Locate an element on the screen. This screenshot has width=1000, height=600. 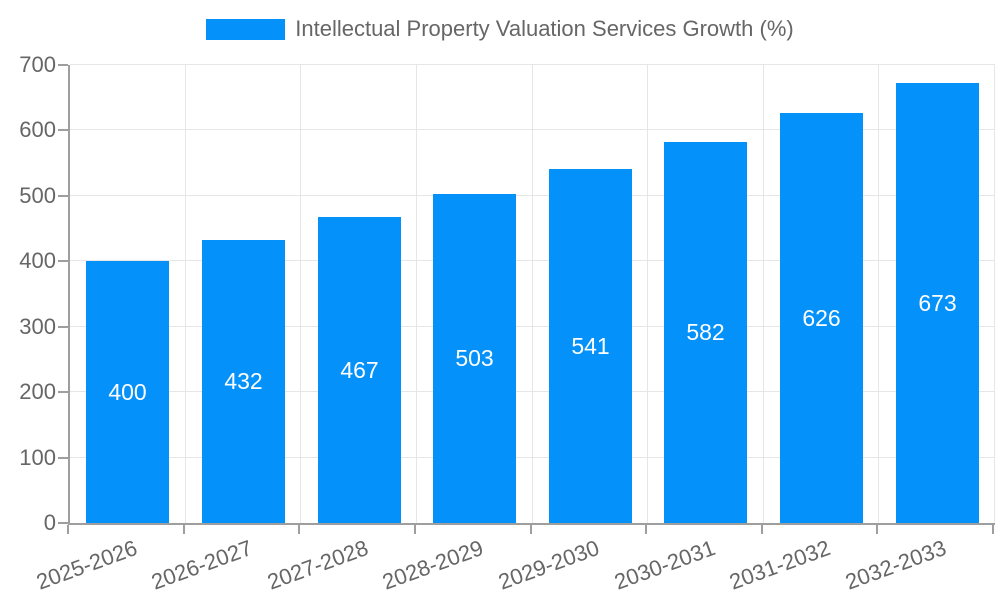
x-tick-label-2030-2031: 2030-2031 is located at coordinates (664, 565).